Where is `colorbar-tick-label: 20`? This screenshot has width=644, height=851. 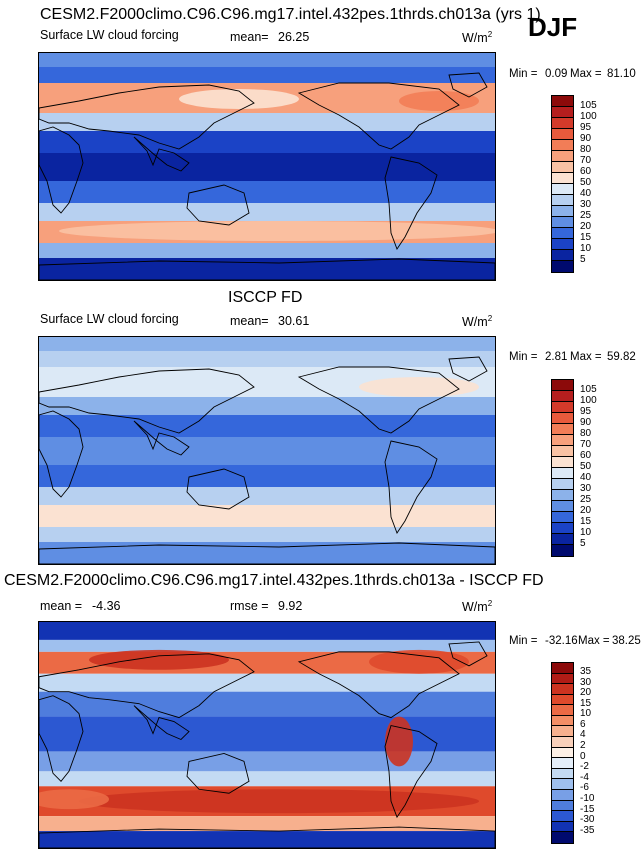
colorbar-tick-label: 20 is located at coordinates (586, 510).